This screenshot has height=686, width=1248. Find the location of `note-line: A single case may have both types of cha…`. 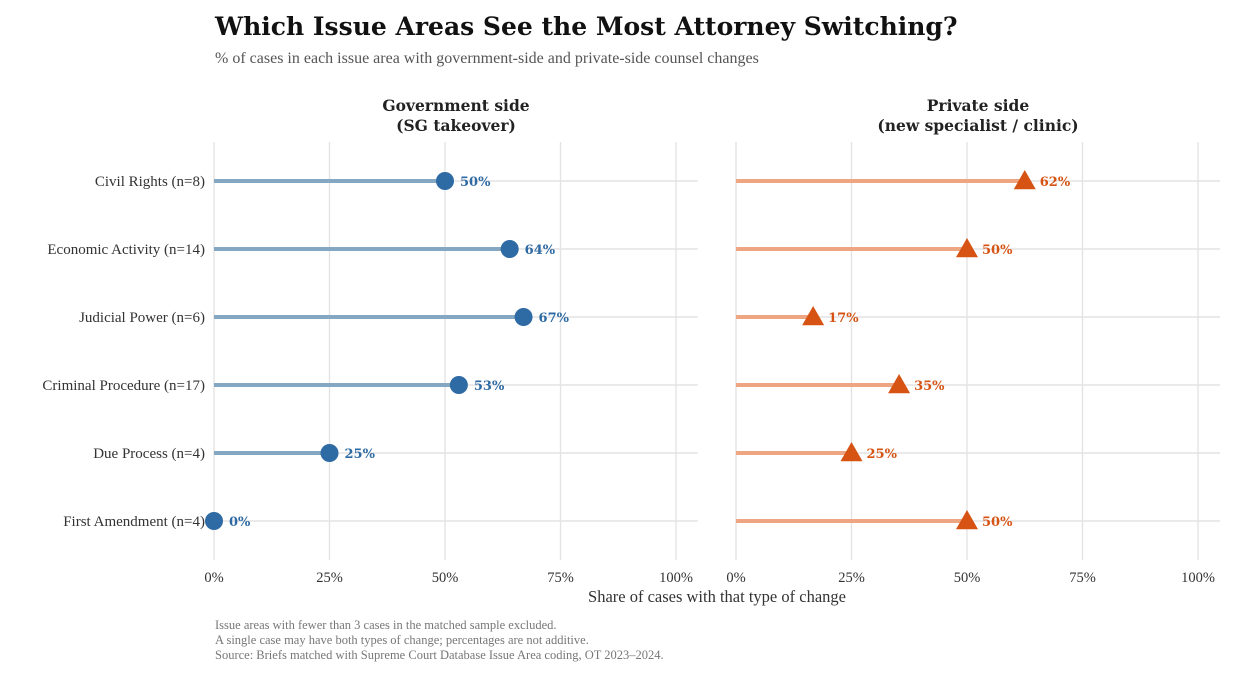

note-line: A single case may have both types of cha… is located at coordinates (402, 640).